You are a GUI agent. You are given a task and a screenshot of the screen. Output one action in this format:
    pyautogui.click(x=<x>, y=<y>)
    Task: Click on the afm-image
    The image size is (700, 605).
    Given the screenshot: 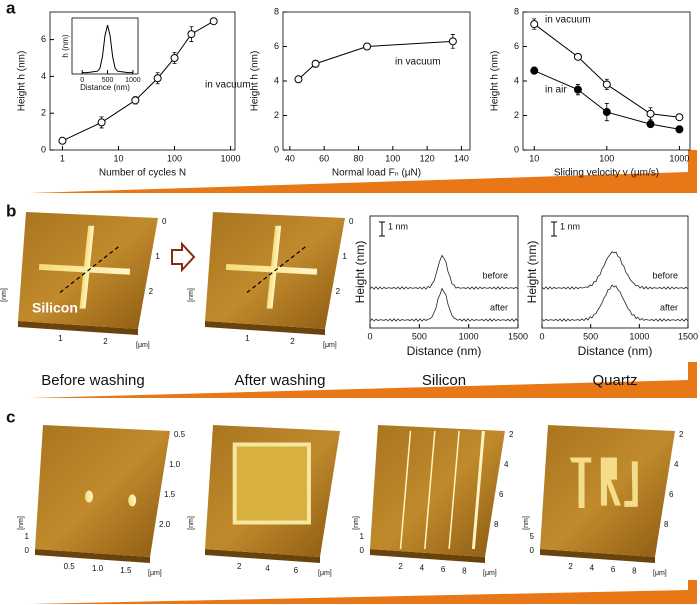 What is the action you would take?
    pyautogui.click(x=102, y=494)
    